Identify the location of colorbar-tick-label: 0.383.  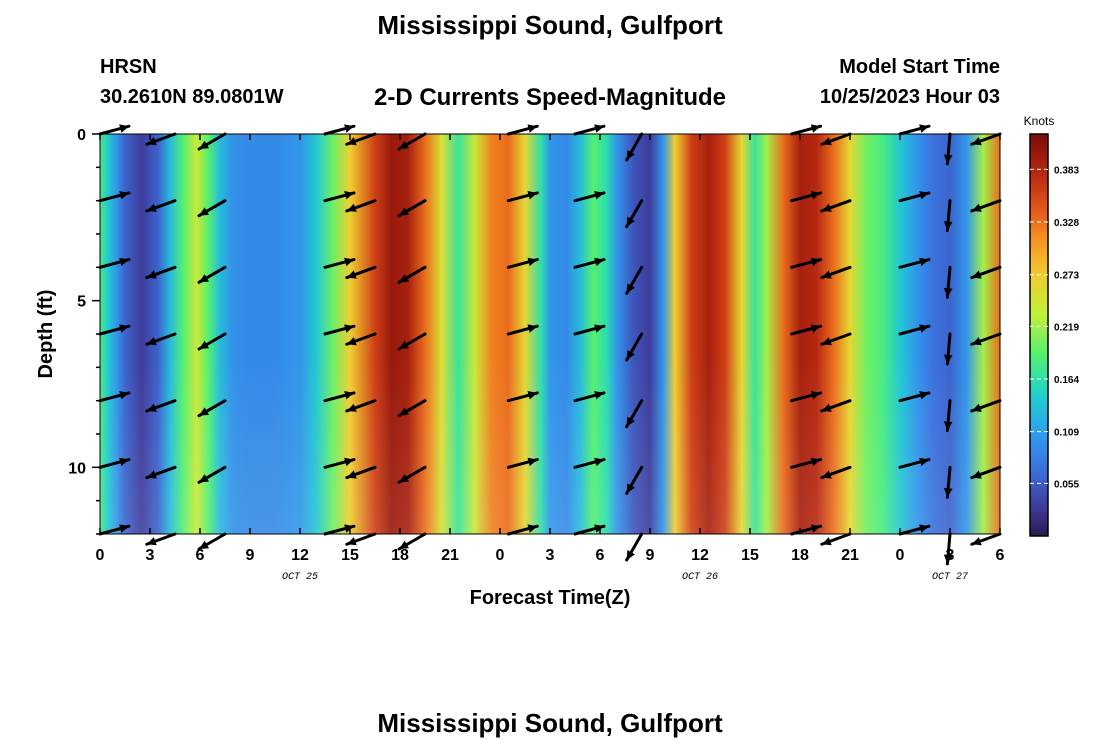
(1066, 170).